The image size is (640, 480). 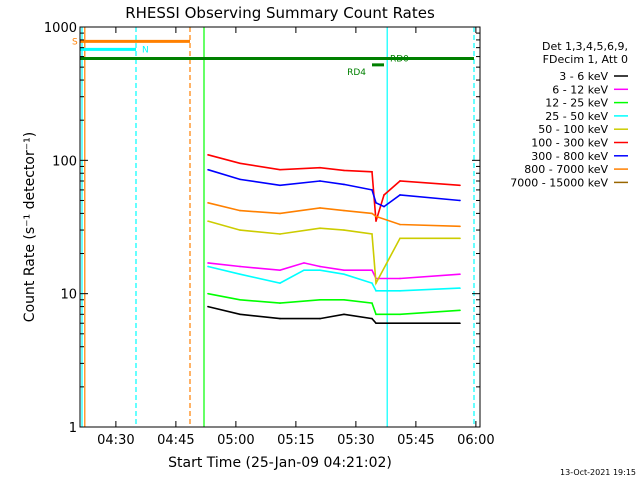 I want to click on legend-entry-label: 100 - 300 keV, so click(x=569, y=143).